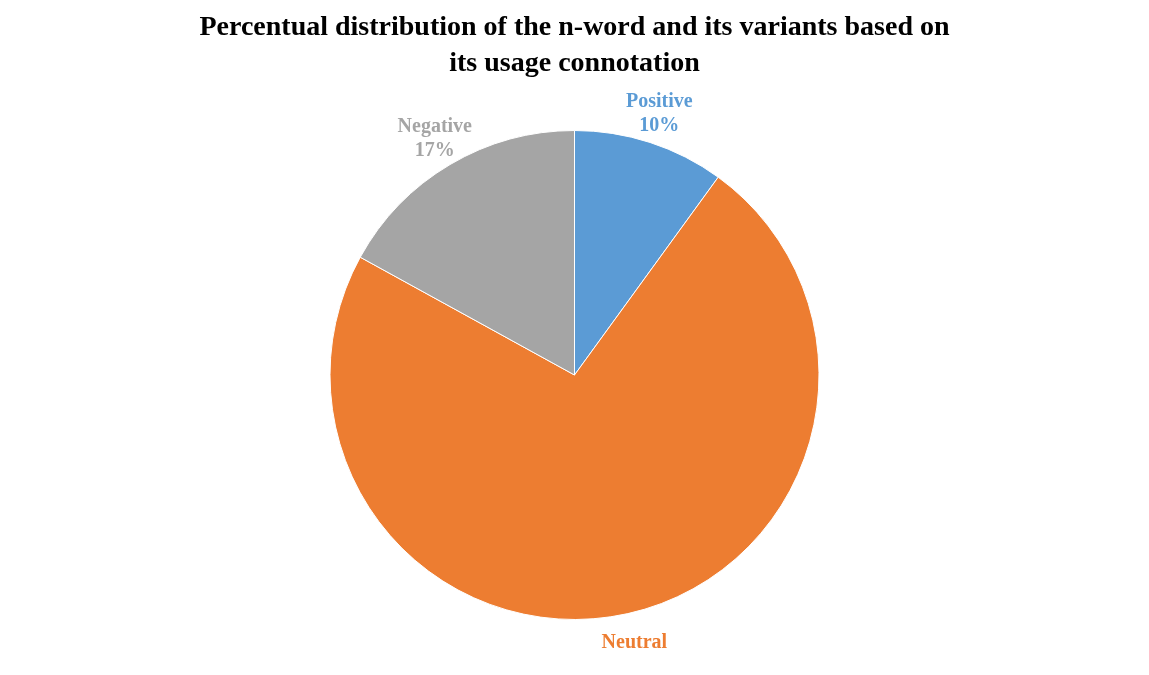 Image resolution: width=1149 pixels, height=675 pixels. What do you see at coordinates (435, 125) in the screenshot?
I see `slice-label: Negative` at bounding box center [435, 125].